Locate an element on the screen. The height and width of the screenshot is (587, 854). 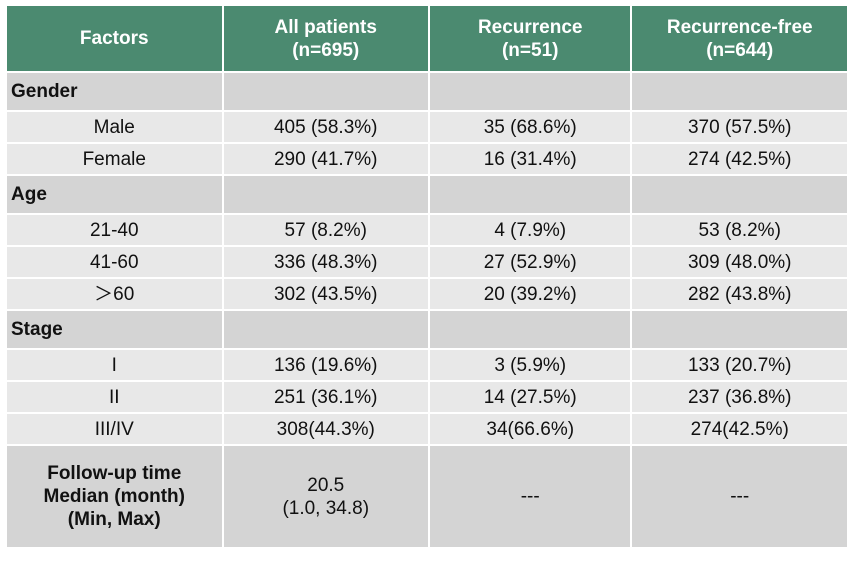
header-cell: Recurrence (n=51) is located at coordinates (530, 38).